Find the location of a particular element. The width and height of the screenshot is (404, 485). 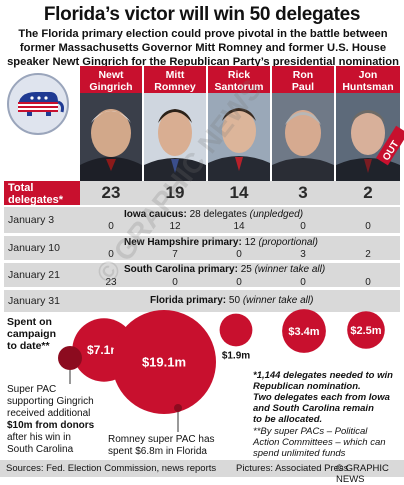

spending-bubble-santorum is located at coordinates (236, 330).